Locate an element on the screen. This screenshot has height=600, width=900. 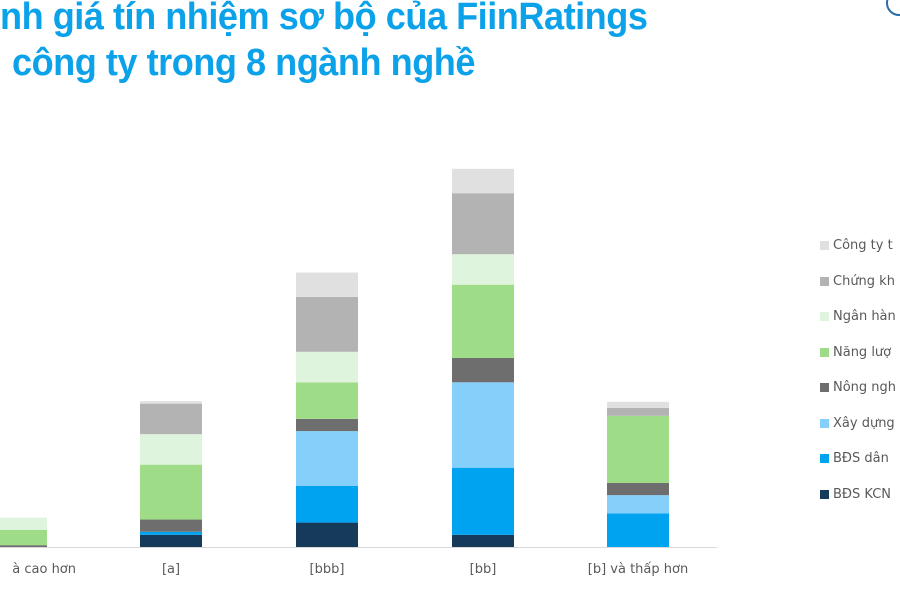
legend-label: BĐS dân is located at coordinates (861, 458).